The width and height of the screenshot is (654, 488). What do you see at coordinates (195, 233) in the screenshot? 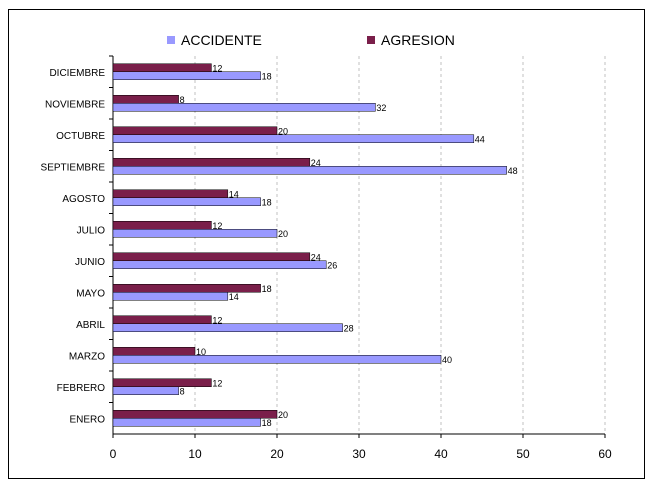
I see `bar-accidente-julio` at bounding box center [195, 233].